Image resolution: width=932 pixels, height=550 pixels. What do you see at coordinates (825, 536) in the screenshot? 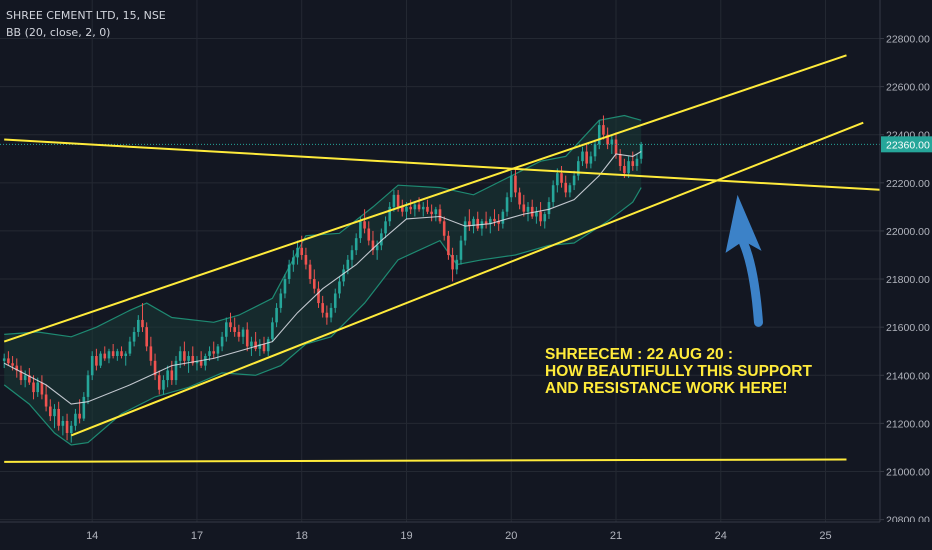
I see `time-axis-label: 25` at bounding box center [825, 536].